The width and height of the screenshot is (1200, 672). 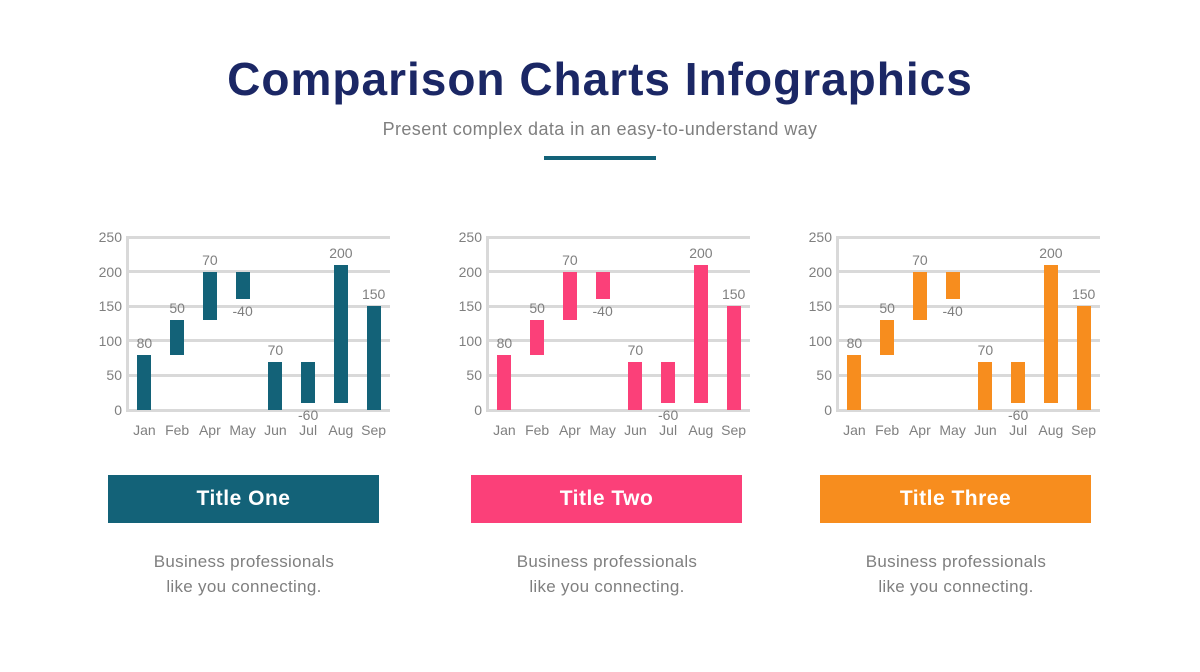 I want to click on data-label: 200, so click(x=341, y=252).